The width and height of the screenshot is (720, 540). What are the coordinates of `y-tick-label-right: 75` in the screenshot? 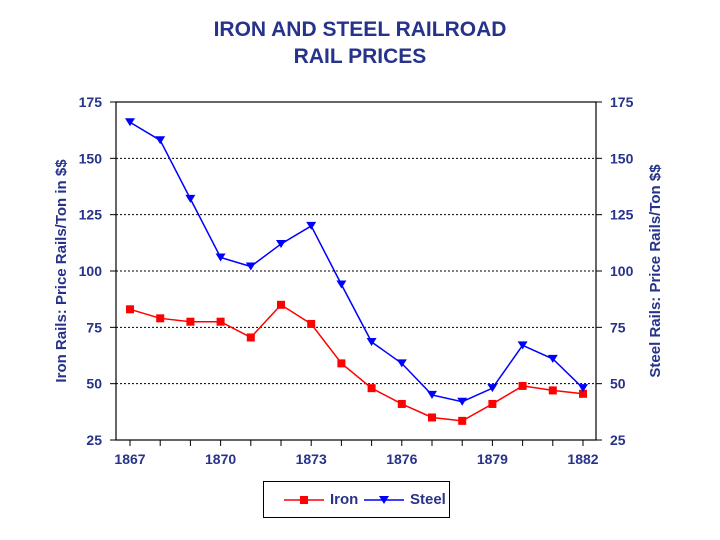 It's located at (618, 327).